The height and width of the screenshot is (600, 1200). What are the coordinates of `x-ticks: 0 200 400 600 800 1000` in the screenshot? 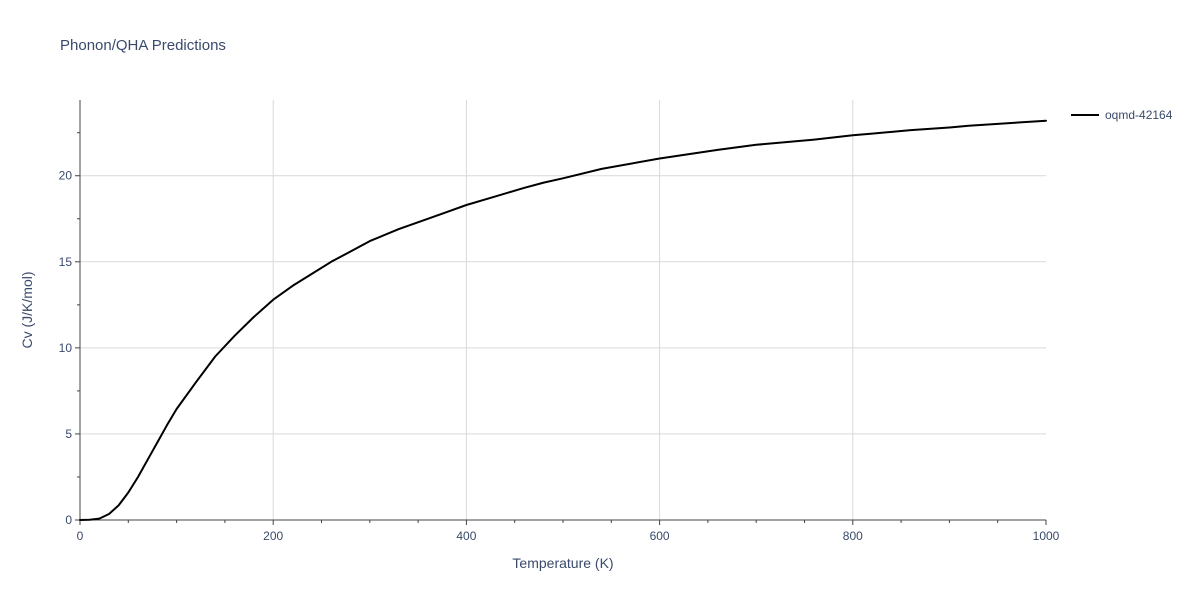 It's located at (568, 531).